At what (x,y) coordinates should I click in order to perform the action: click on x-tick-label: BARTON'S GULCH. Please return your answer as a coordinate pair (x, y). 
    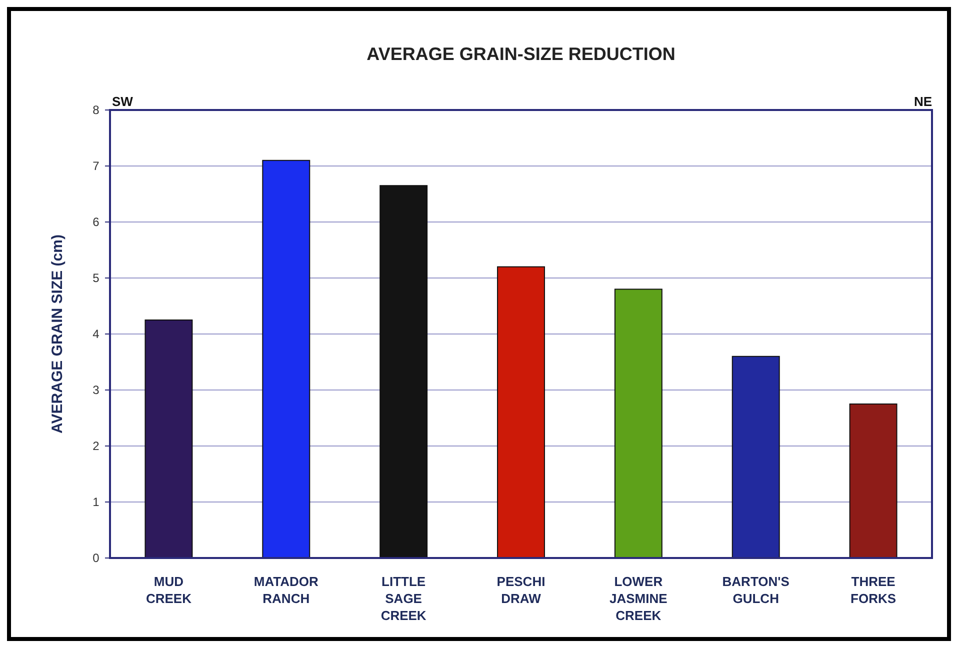
    Looking at the image, I should click on (756, 590).